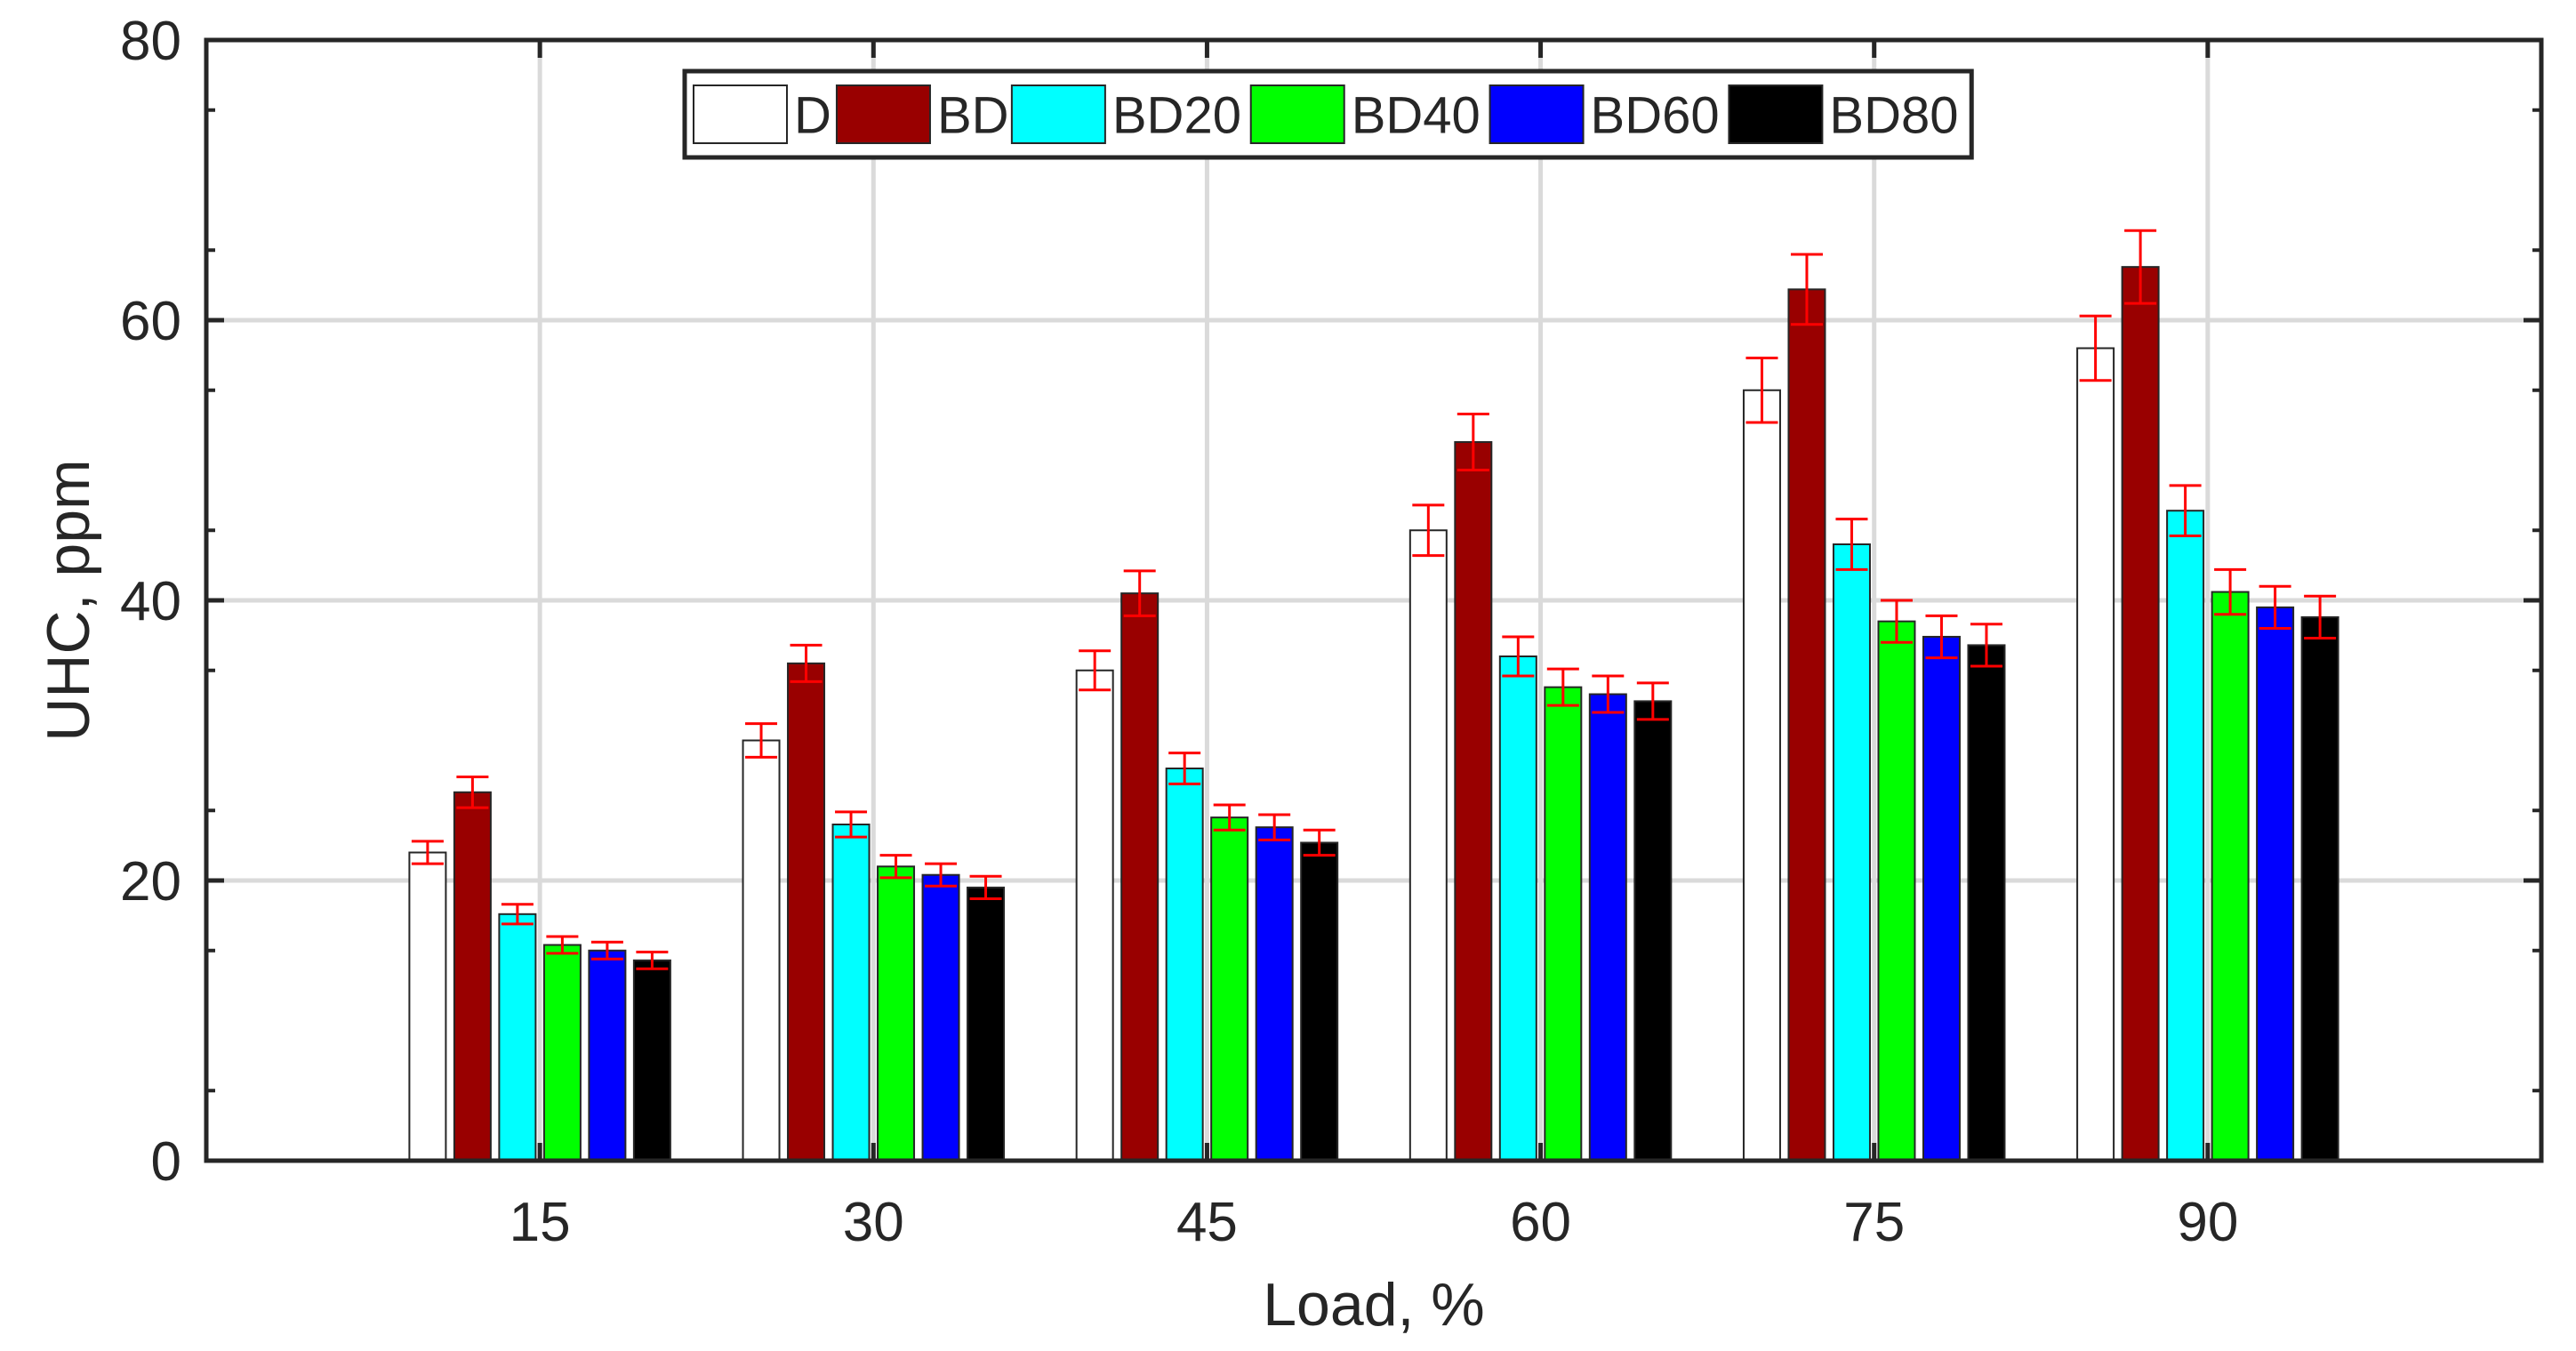  What do you see at coordinates (166, 1162) in the screenshot?
I see `y-tick-label: 0` at bounding box center [166, 1162].